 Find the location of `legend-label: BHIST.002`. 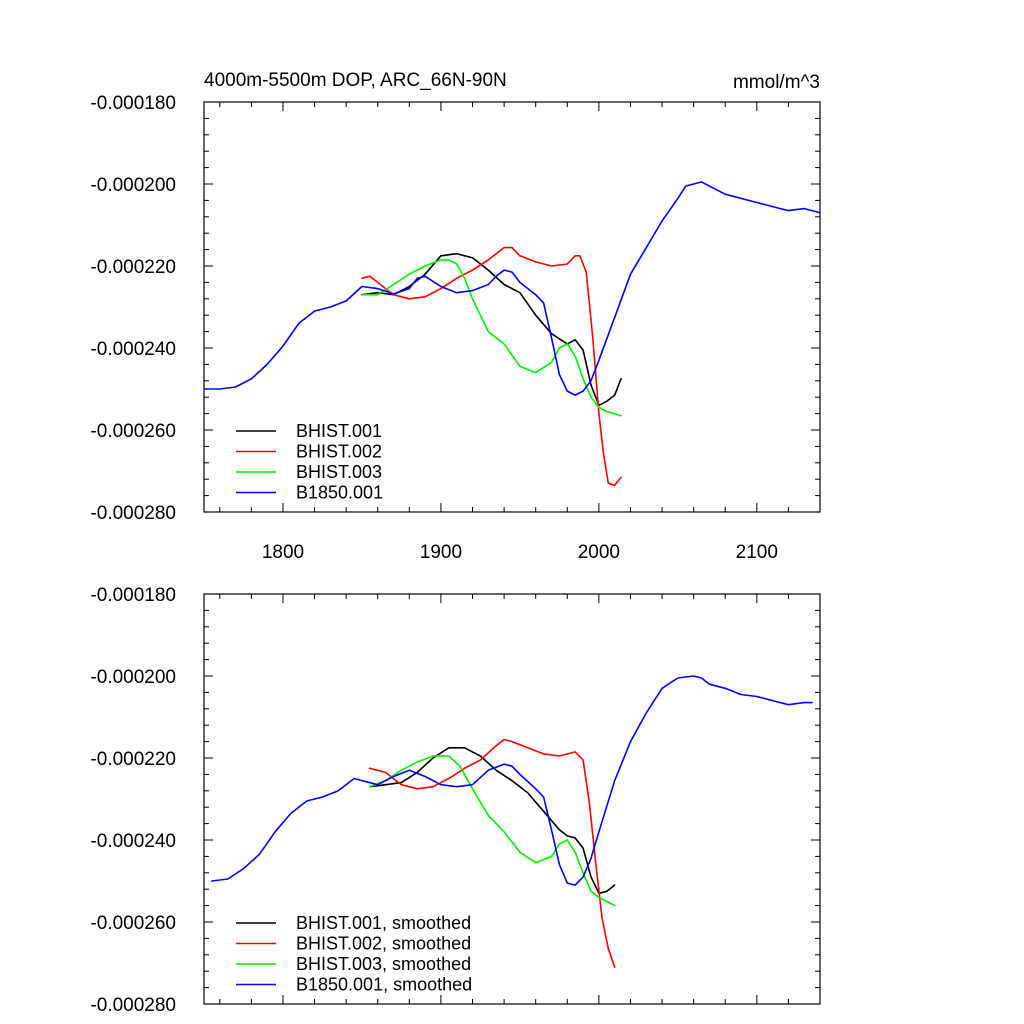

legend-label: BHIST.002 is located at coordinates (339, 452).